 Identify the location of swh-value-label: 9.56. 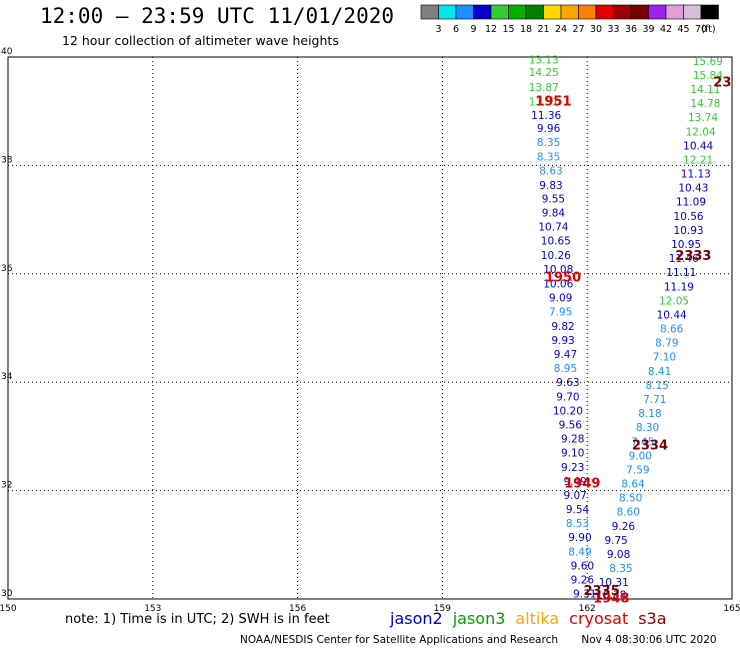
(571, 425).